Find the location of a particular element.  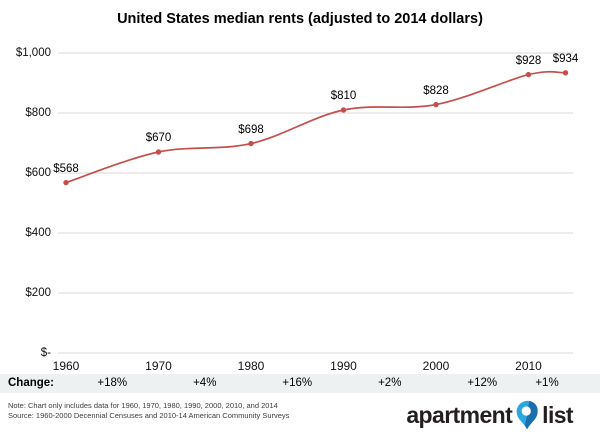

x-axis-tick-label: 2010 is located at coordinates (528, 366).